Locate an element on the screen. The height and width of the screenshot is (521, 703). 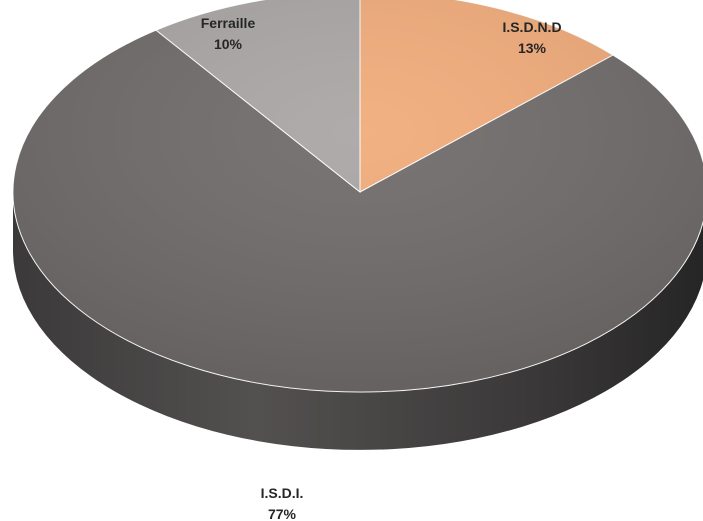
data-label-value-1: 13% is located at coordinates (532, 48).